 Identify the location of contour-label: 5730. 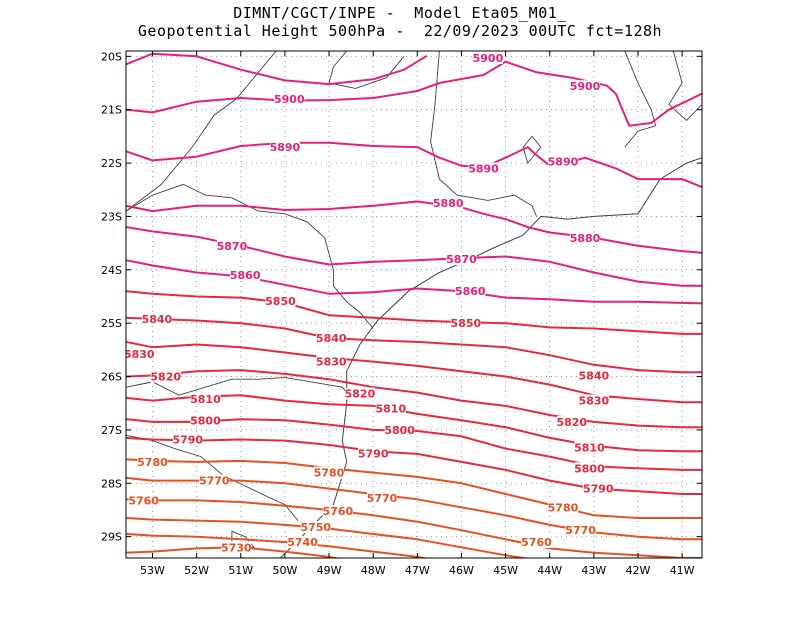
(236, 547).